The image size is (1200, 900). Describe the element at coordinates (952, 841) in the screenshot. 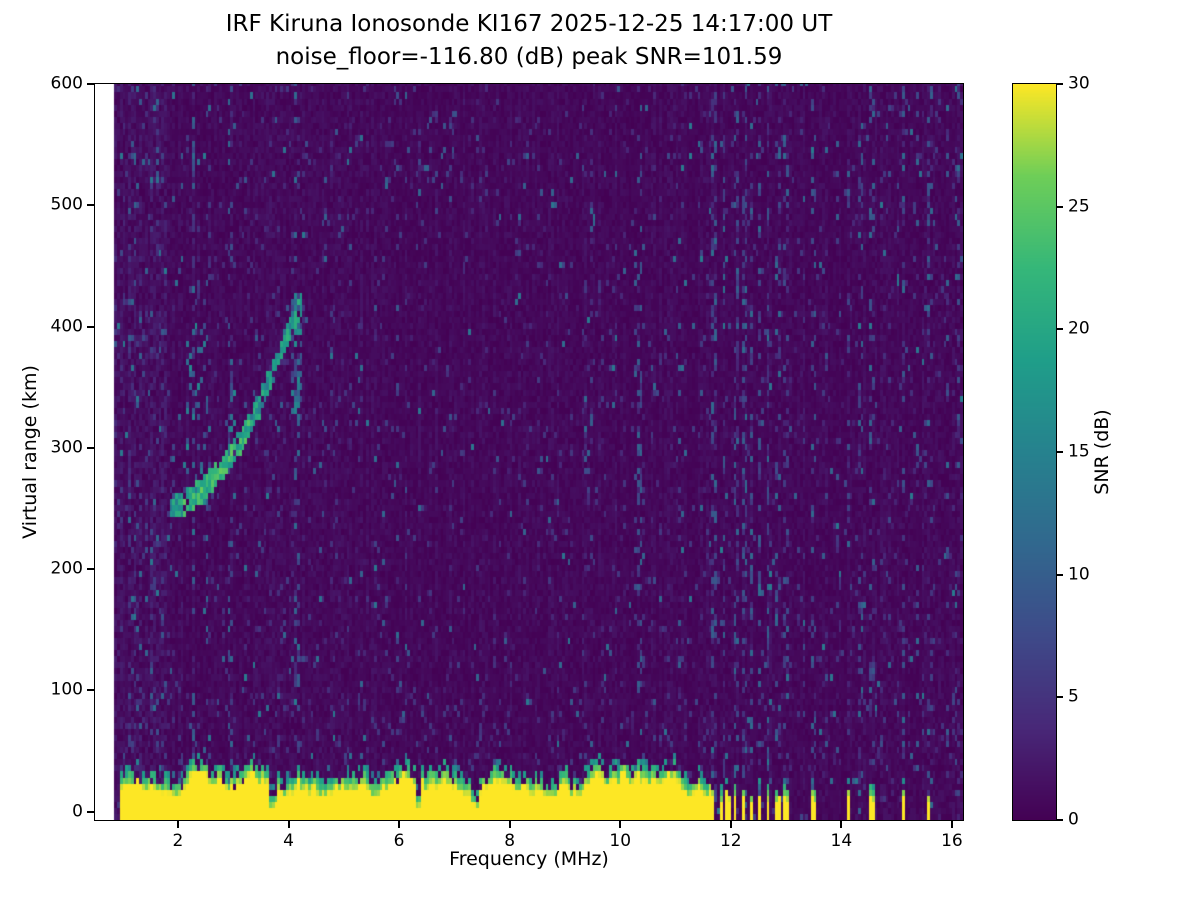

I see `x-tick-label: 16` at that location.